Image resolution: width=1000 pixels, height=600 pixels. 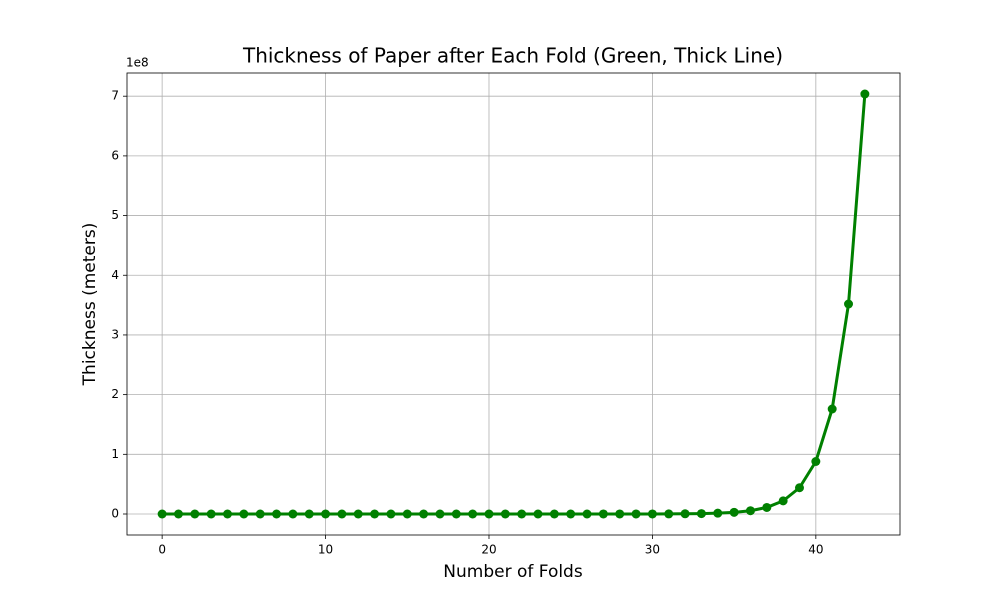 What do you see at coordinates (162, 550) in the screenshot?
I see `x-tick-label: 0` at bounding box center [162, 550].